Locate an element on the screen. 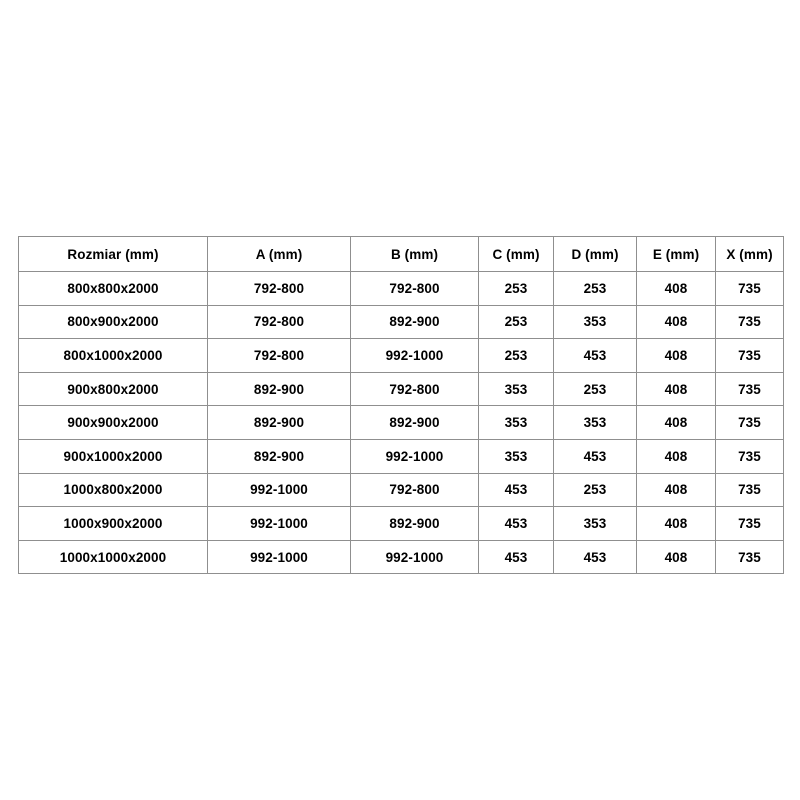 The width and height of the screenshot is (800, 800). table-row: 900x800x2000 892-900 792-800 353 253 408 735 is located at coordinates (401, 389).